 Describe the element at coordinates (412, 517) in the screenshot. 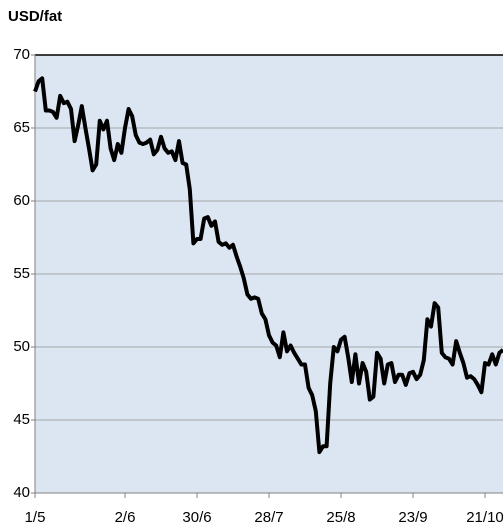

I see `x-tick-label: 23/9` at that location.